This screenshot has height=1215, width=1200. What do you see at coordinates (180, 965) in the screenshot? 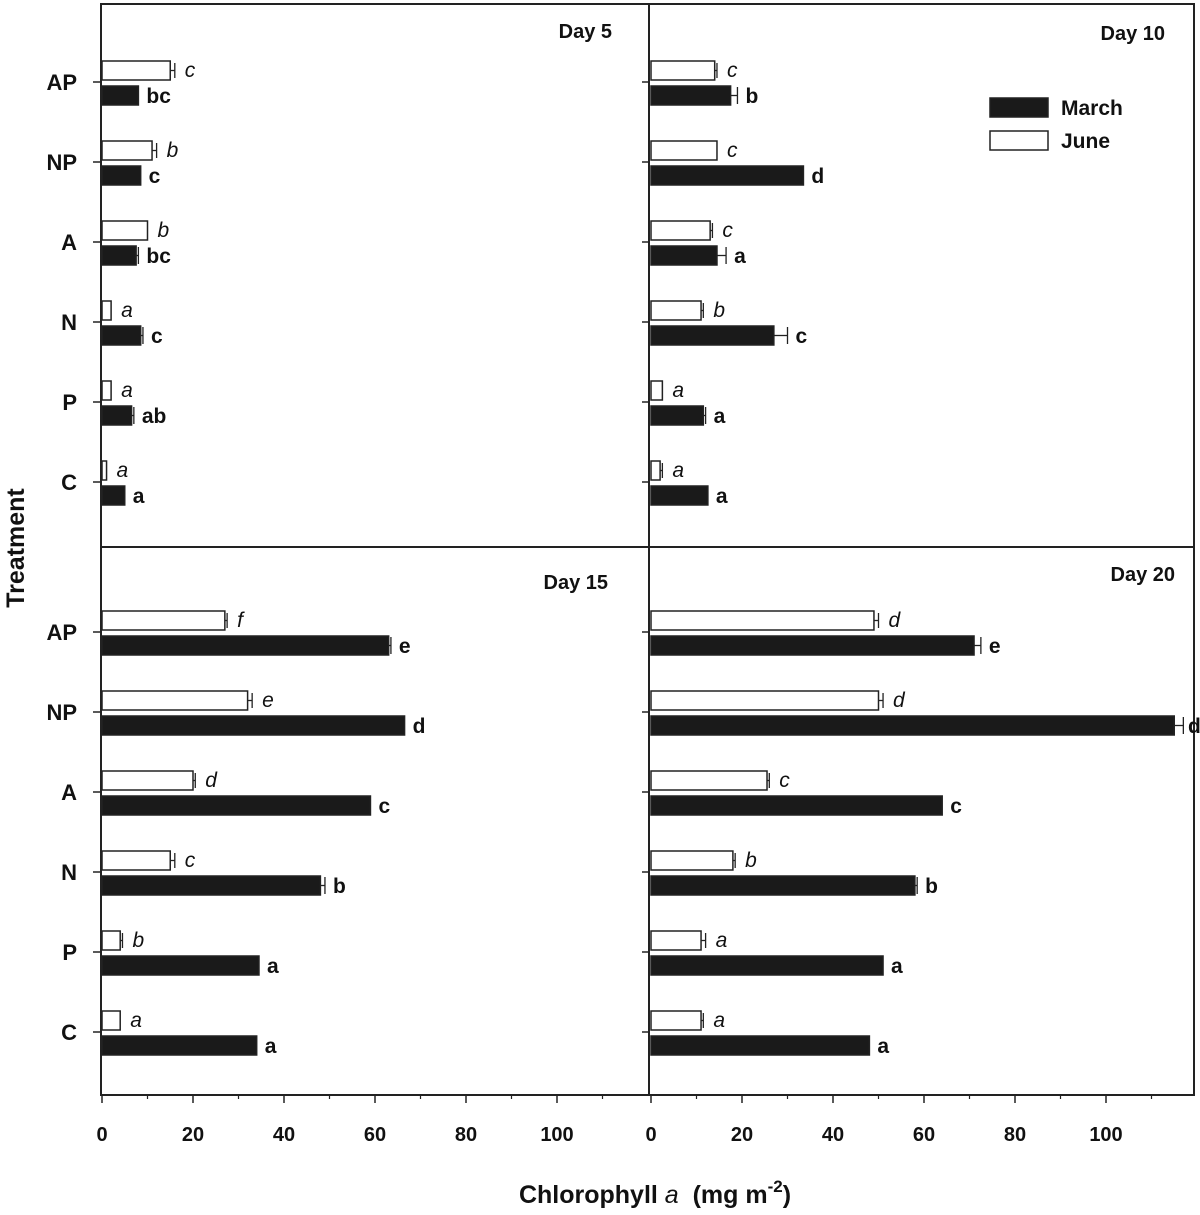
I see `bar-march-day-15-p` at bounding box center [180, 965].